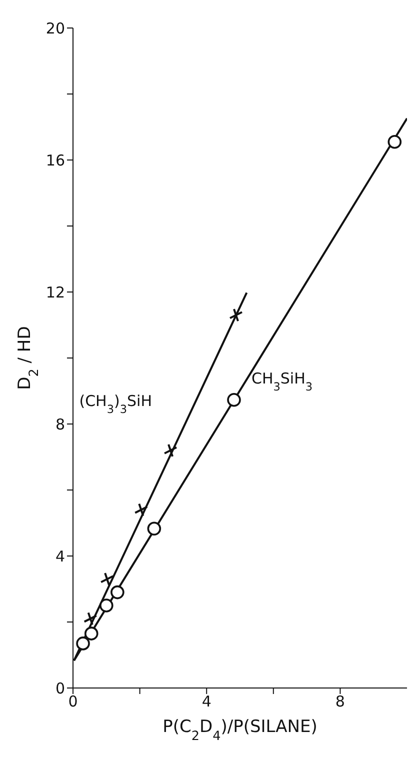 Image resolution: width=409 pixels, height=763 pixels. I want to click on x-tick-label: 8, so click(340, 701).